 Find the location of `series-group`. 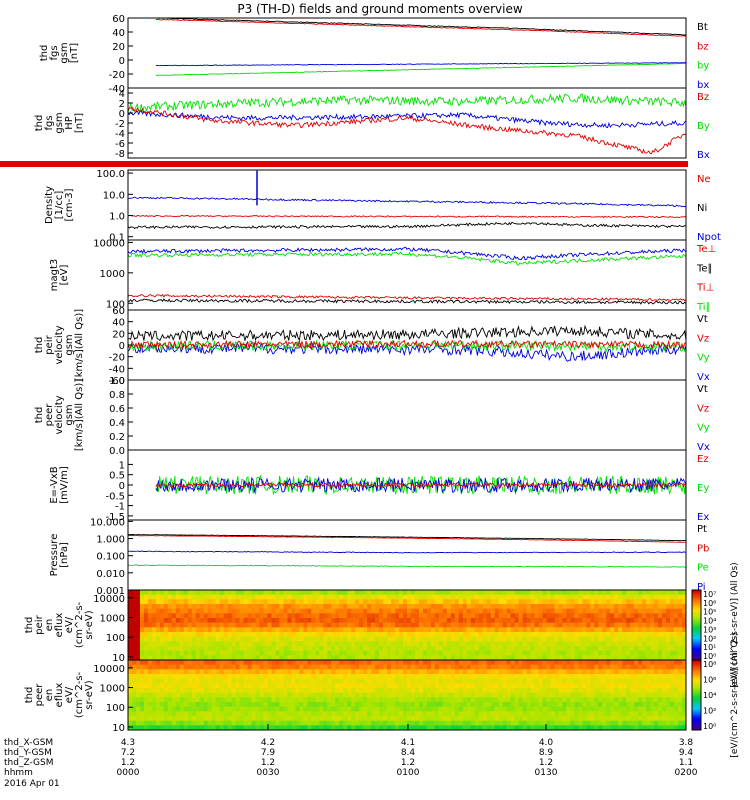

series-group is located at coordinates (407, 550).